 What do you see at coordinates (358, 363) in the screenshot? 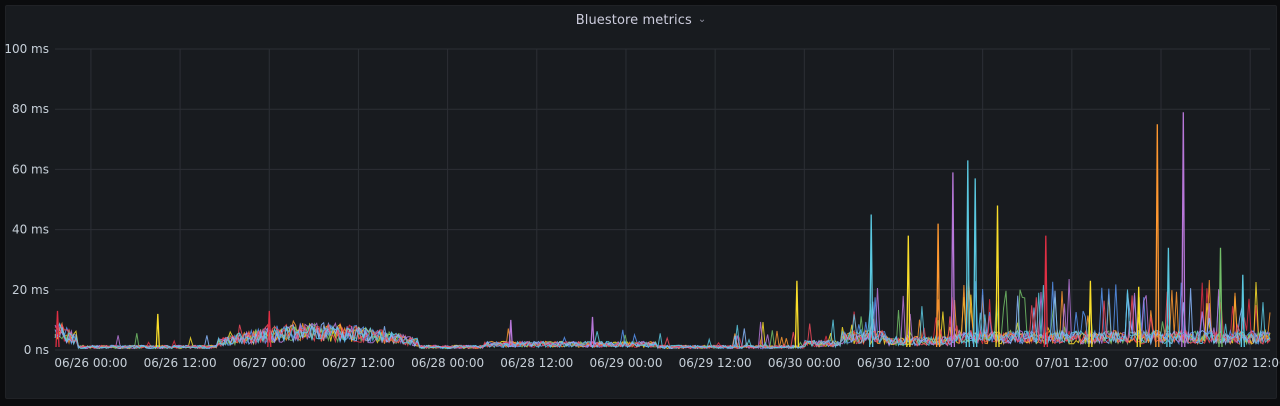
I see `x-tick-label: 06/27 12:00` at bounding box center [358, 363].